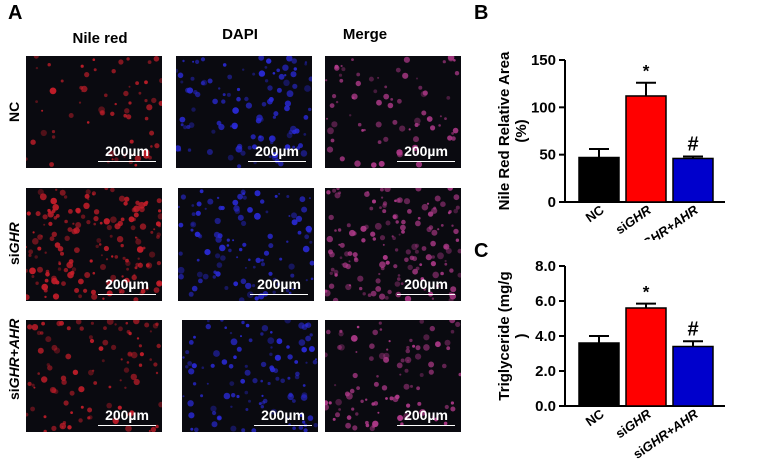 The height and width of the screenshot is (475, 772). What do you see at coordinates (646, 292) in the screenshot?
I see `chart-c-significance-mark: *` at bounding box center [646, 292].